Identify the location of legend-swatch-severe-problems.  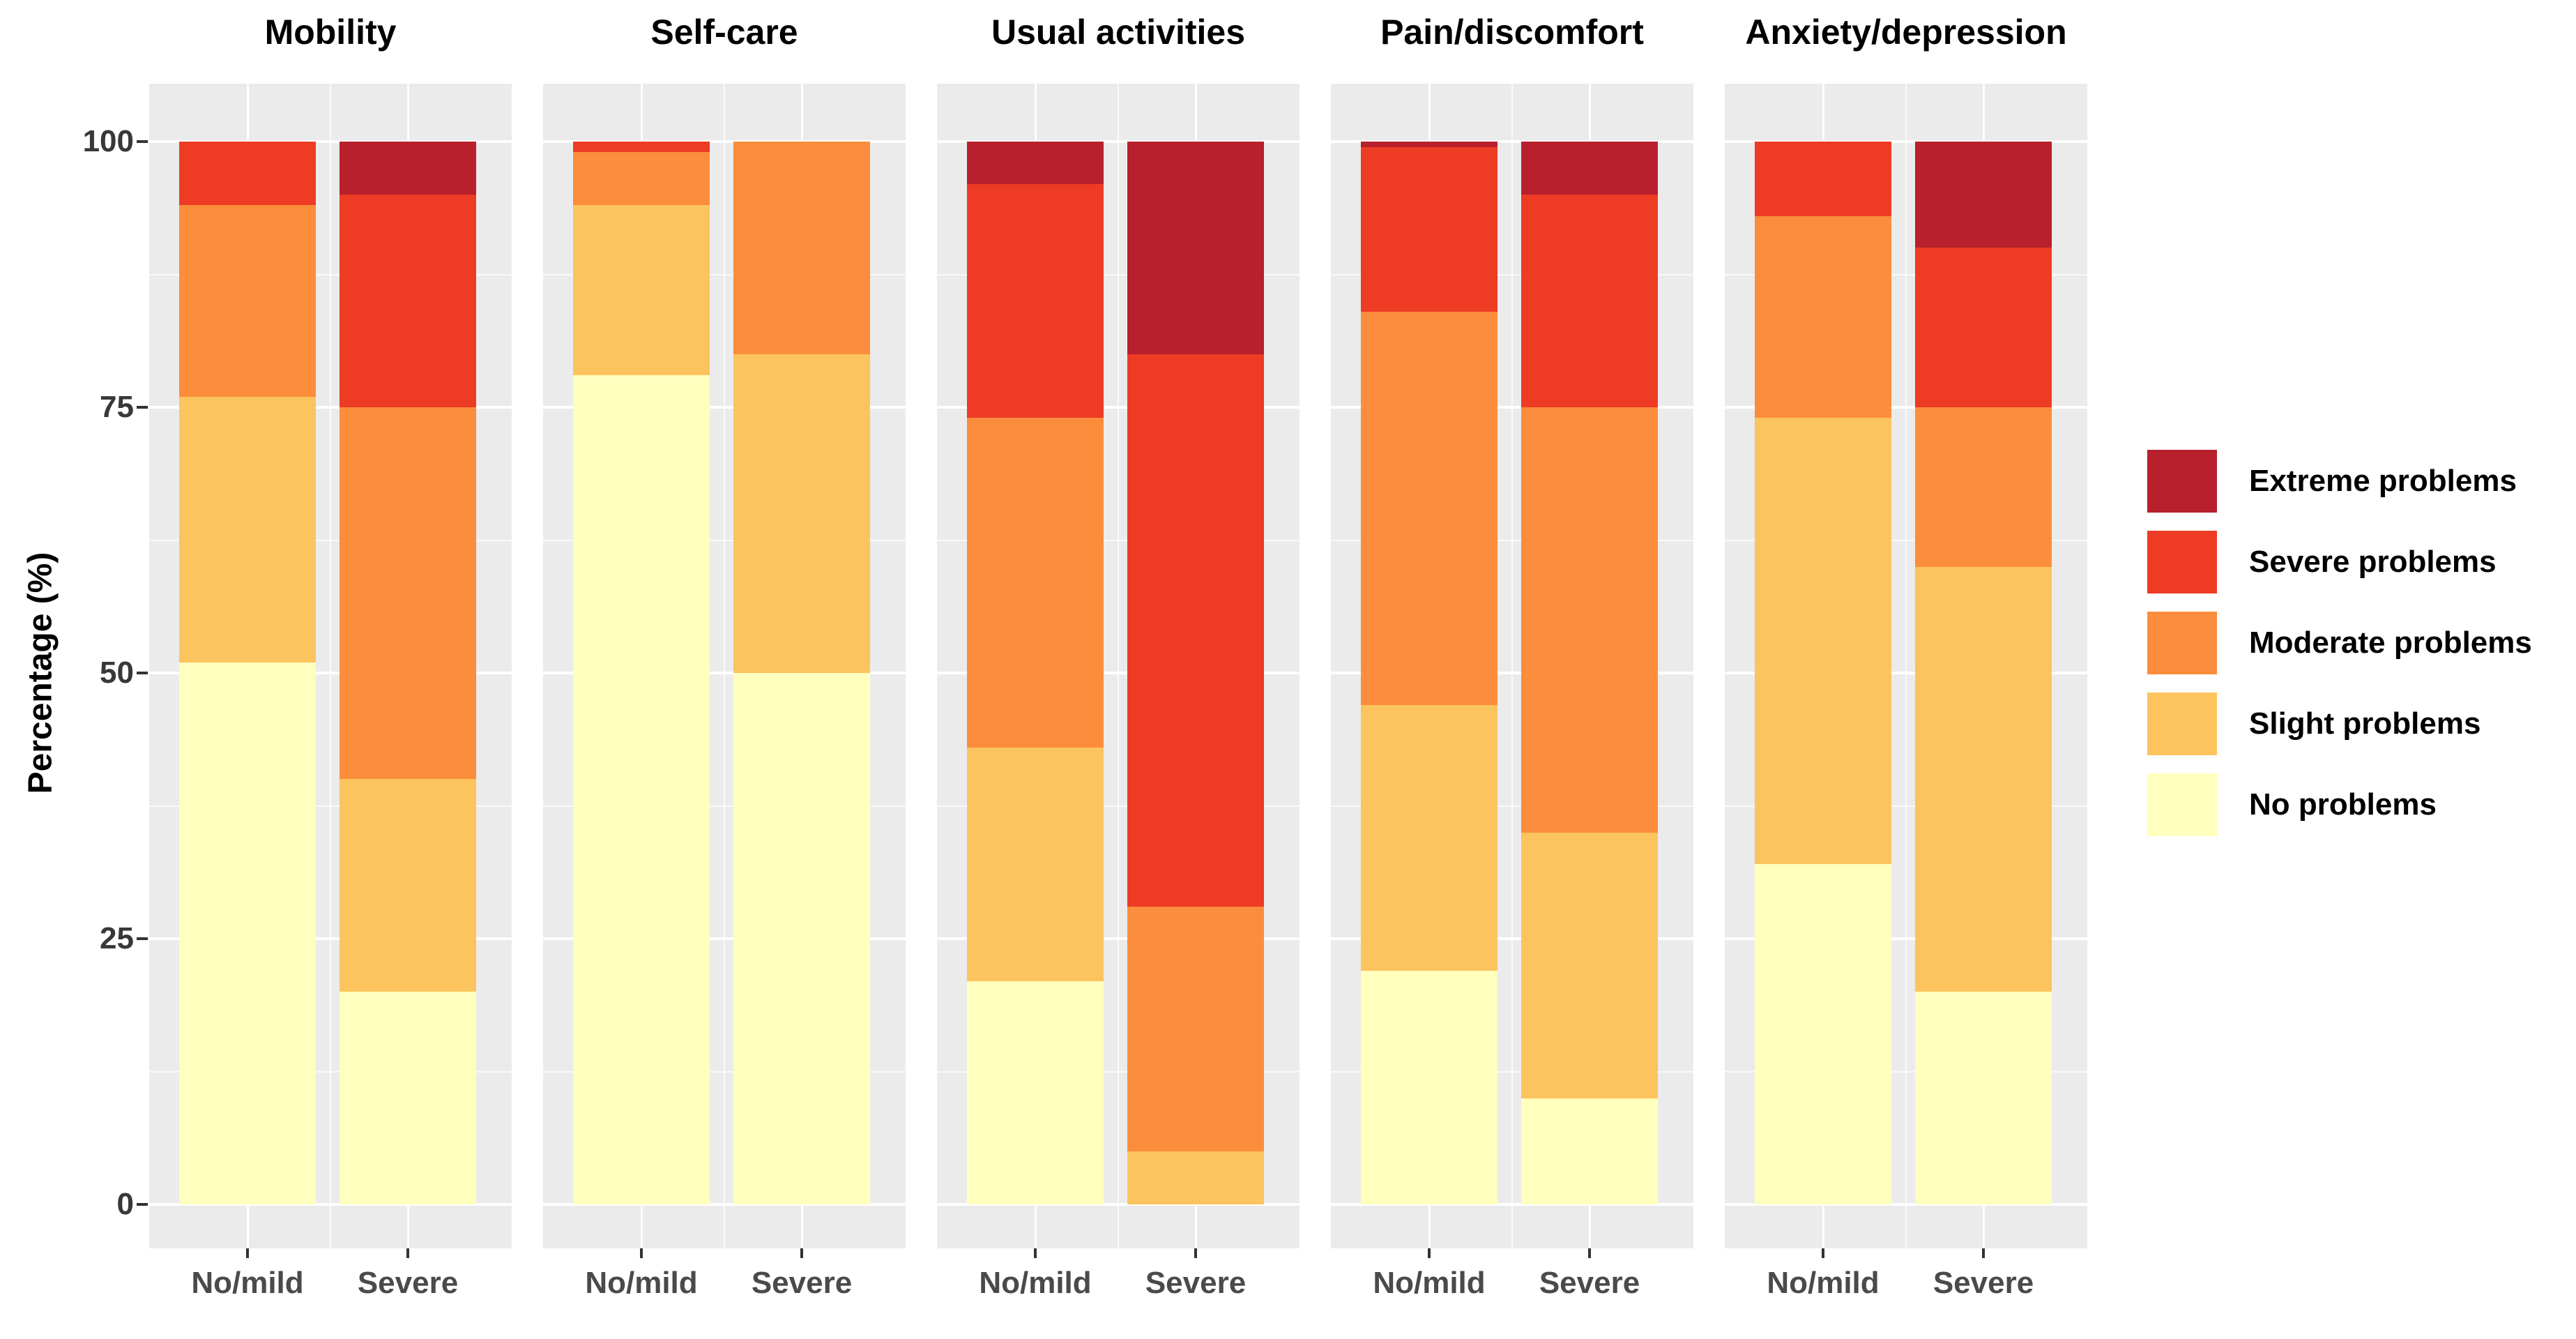
(2182, 562).